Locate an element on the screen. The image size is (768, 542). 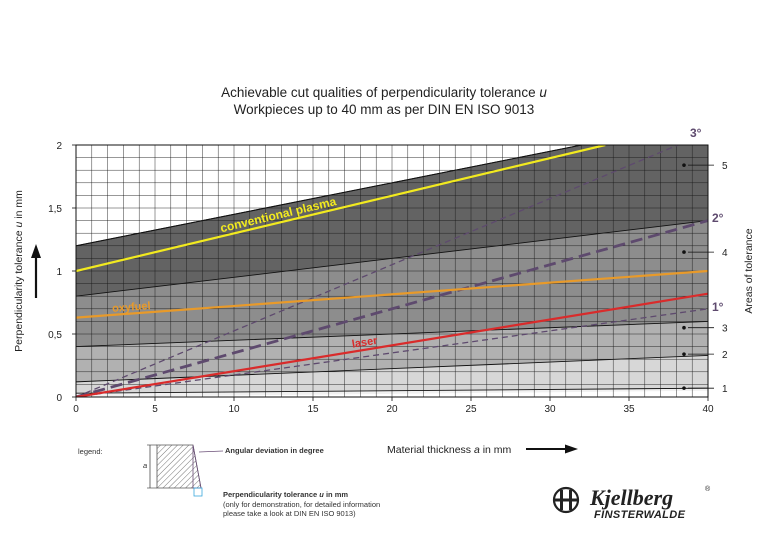
area-markers: 1 2 3 4 5 is located at coordinates (705, 278).